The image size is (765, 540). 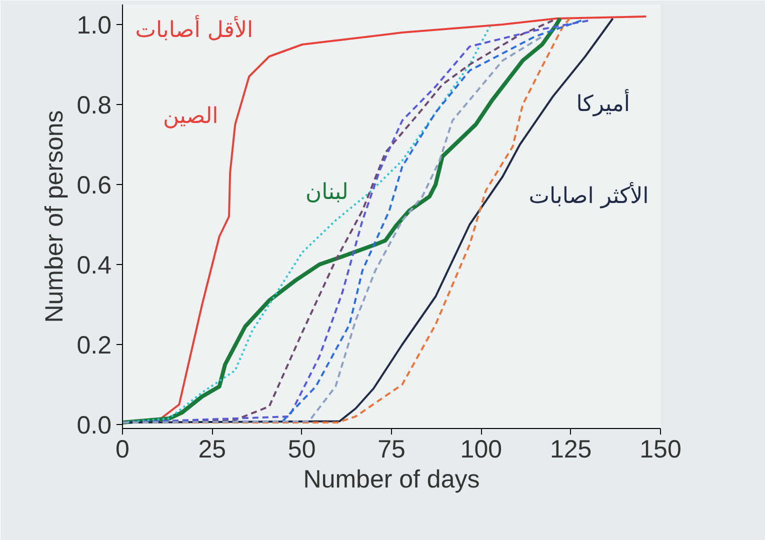 I want to click on x-axis-title: Number of days, so click(x=391, y=480).